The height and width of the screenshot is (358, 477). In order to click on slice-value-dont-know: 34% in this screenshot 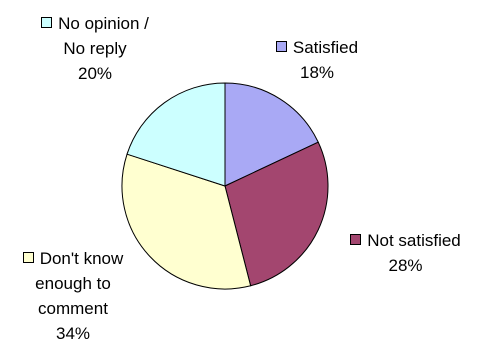, I will do `click(73, 333)`.